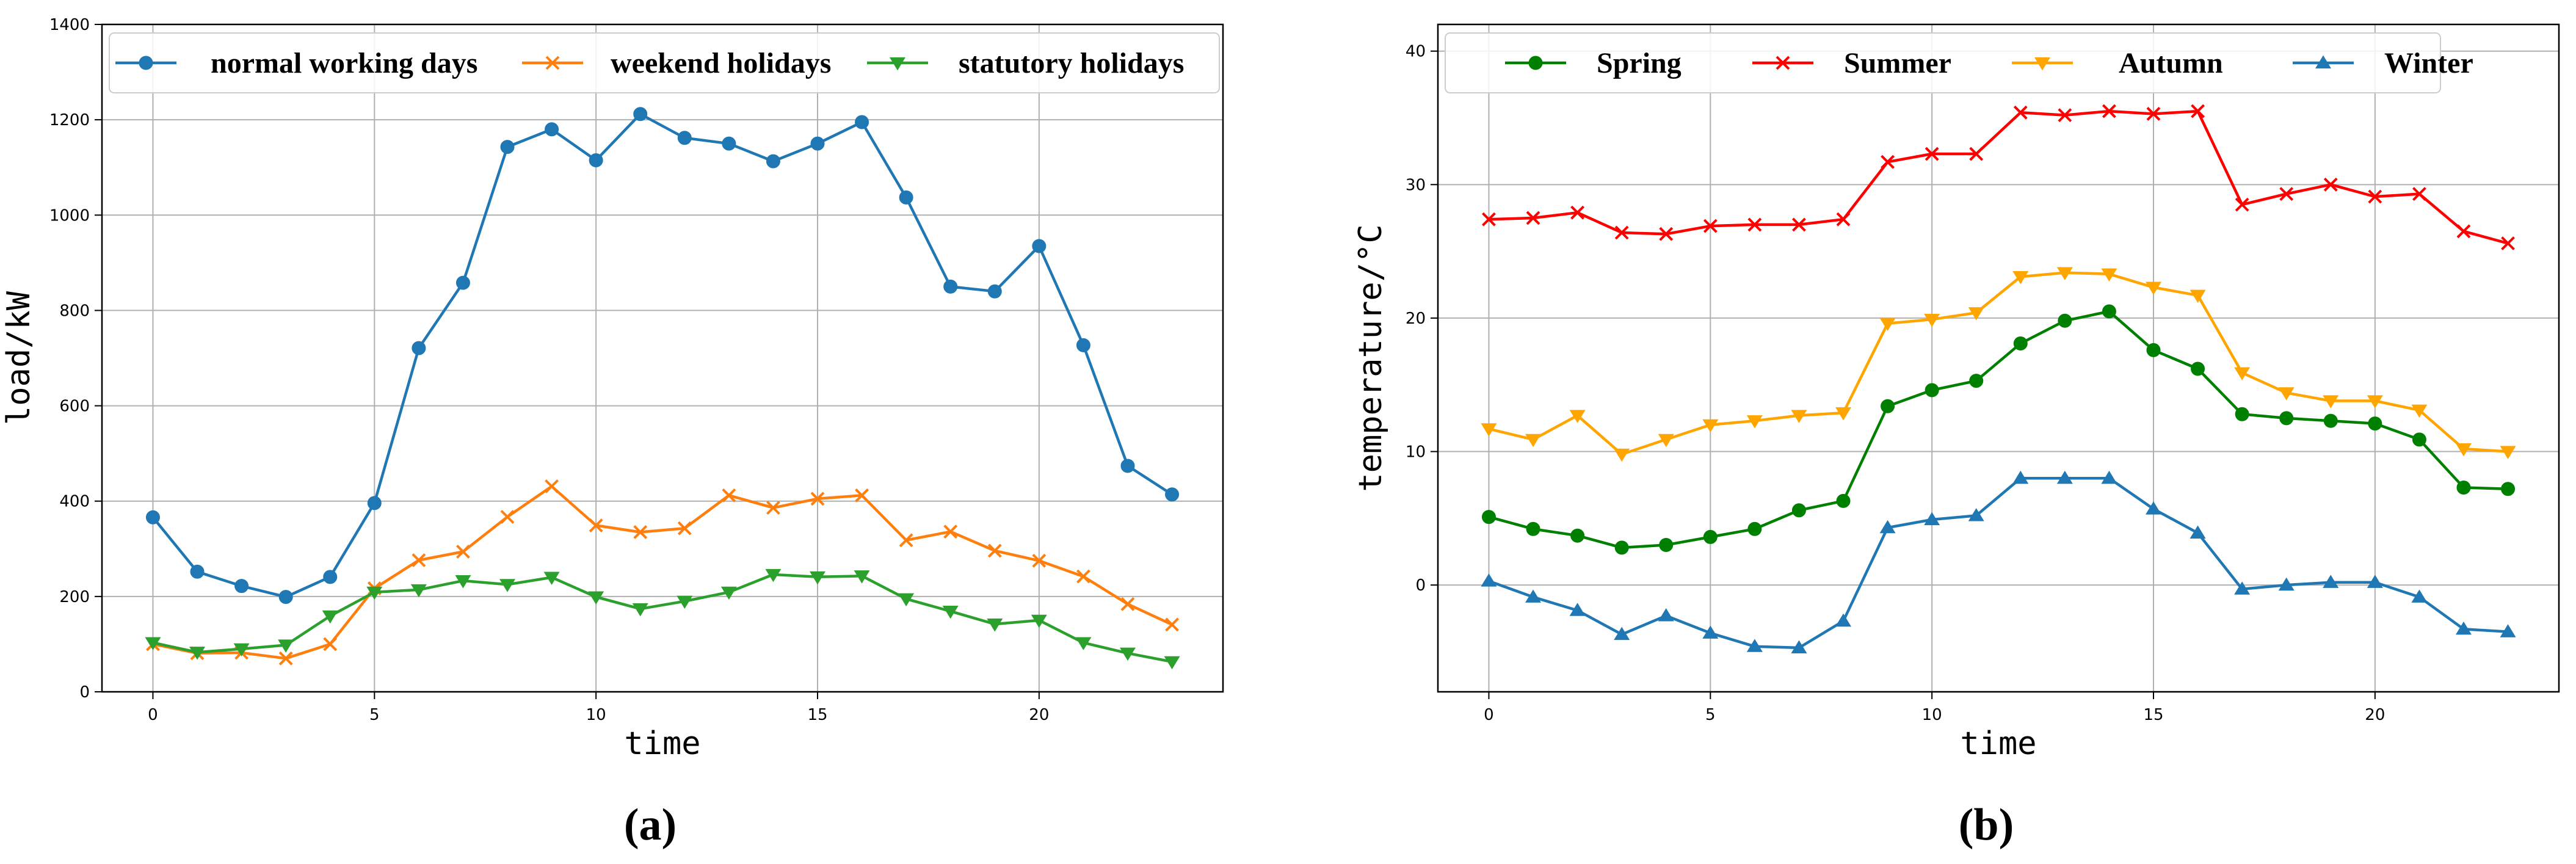  What do you see at coordinates (662, 618) in the screenshot?
I see `series-line-statutory-holidays` at bounding box center [662, 618].